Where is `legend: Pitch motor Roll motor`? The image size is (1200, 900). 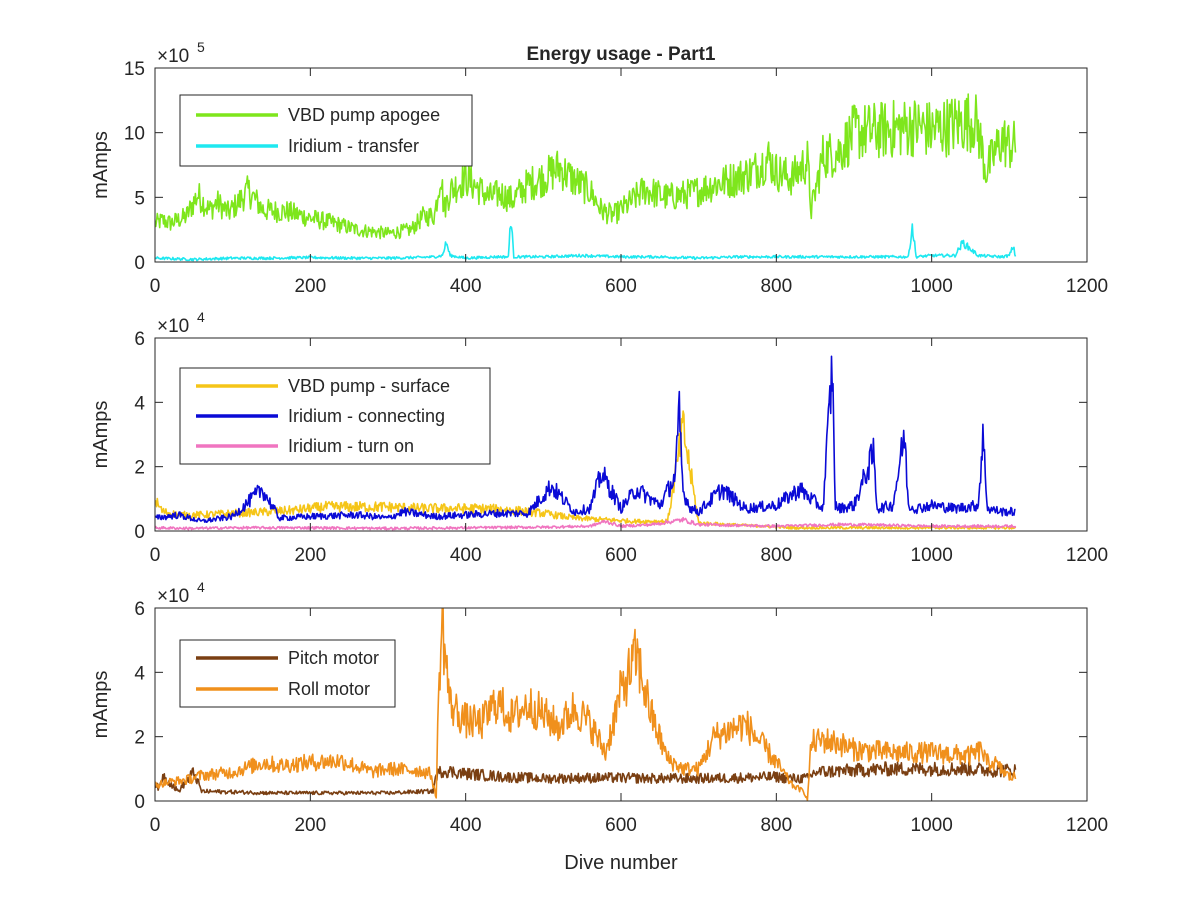
legend: Pitch motor Roll motor is located at coordinates (287, 673).